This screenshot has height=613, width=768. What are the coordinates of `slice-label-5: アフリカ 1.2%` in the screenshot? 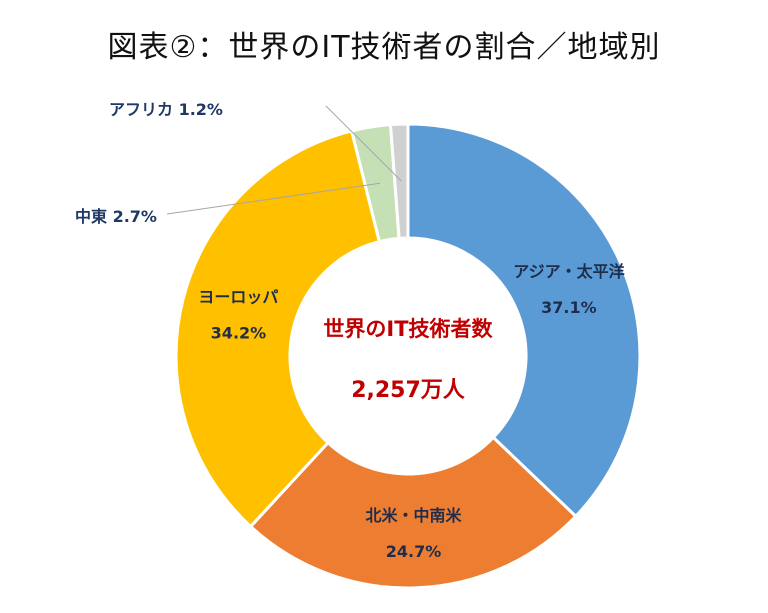 It's located at (166, 109).